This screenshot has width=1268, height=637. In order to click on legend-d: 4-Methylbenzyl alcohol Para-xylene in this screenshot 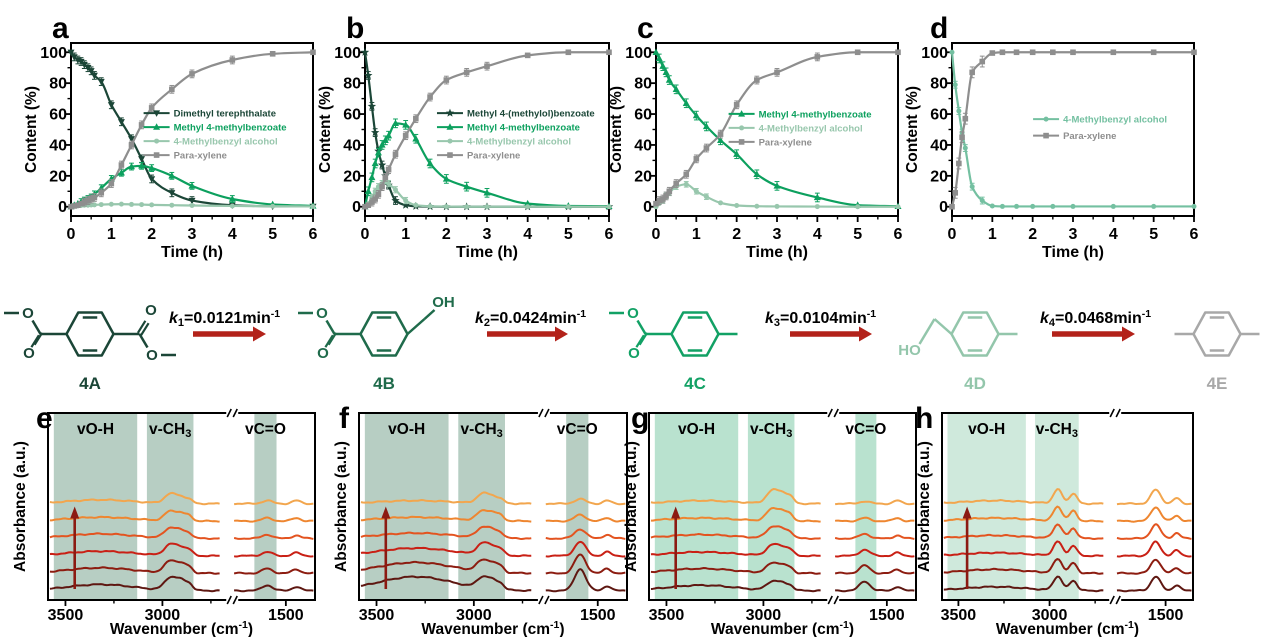, I will do `click(1100, 128)`.